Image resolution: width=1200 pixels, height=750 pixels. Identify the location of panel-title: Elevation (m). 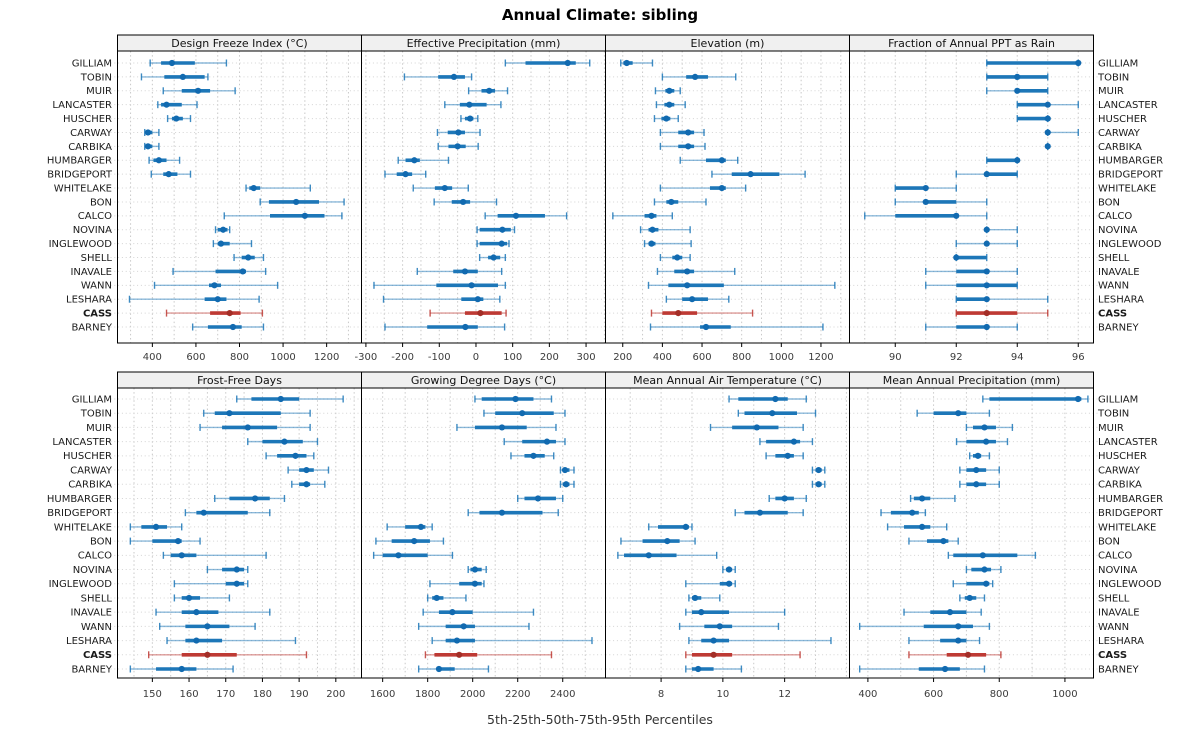
(728, 43).